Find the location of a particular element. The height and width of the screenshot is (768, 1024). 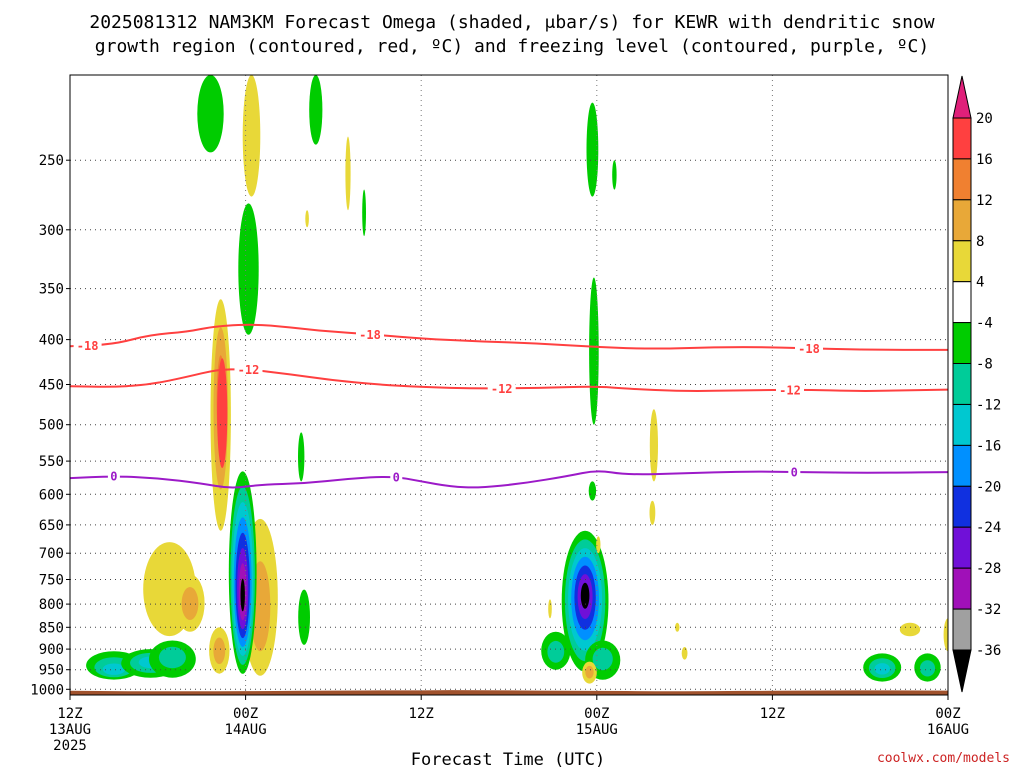

y-tick-label-800: 800 is located at coordinates (51, 605).